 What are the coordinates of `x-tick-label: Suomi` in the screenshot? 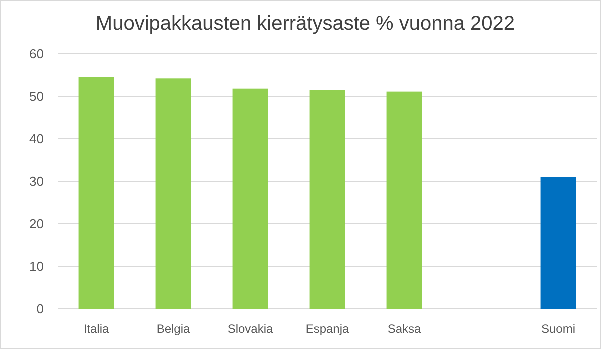 It's located at (558, 329).